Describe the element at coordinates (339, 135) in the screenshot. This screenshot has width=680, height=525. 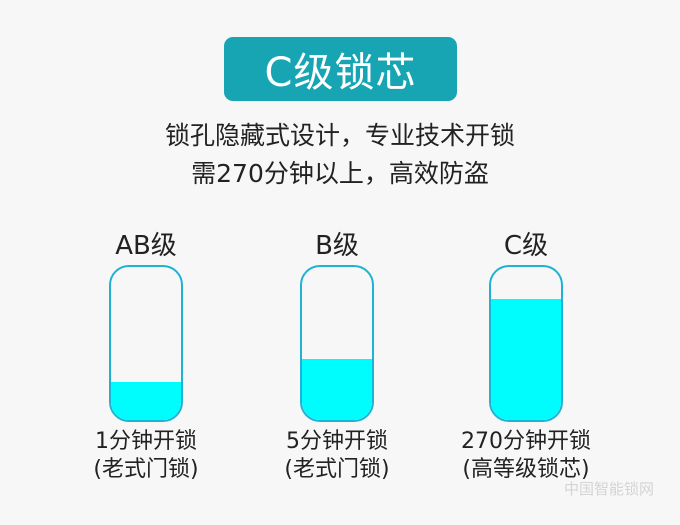
I see `subtitle-line-1: 锁孔隐藏式设计，专业技术开锁` at that location.